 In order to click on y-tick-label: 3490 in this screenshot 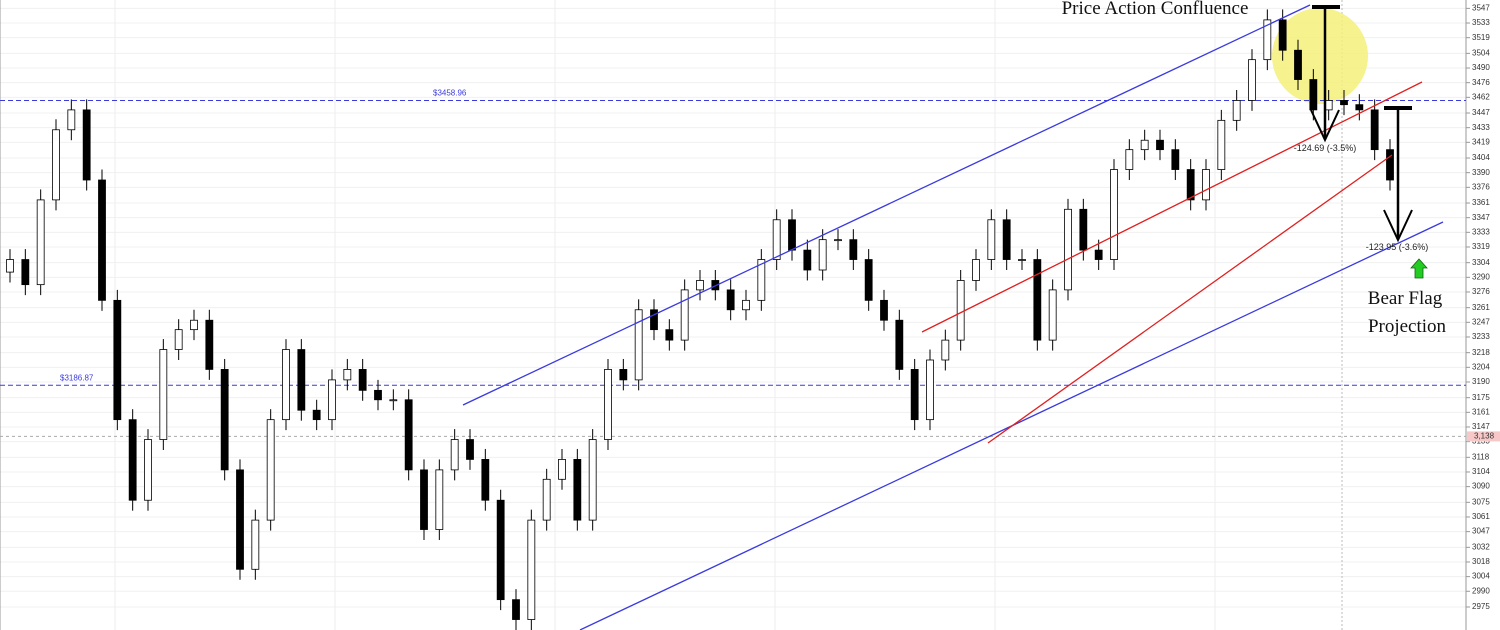, I will do `click(1481, 67)`.